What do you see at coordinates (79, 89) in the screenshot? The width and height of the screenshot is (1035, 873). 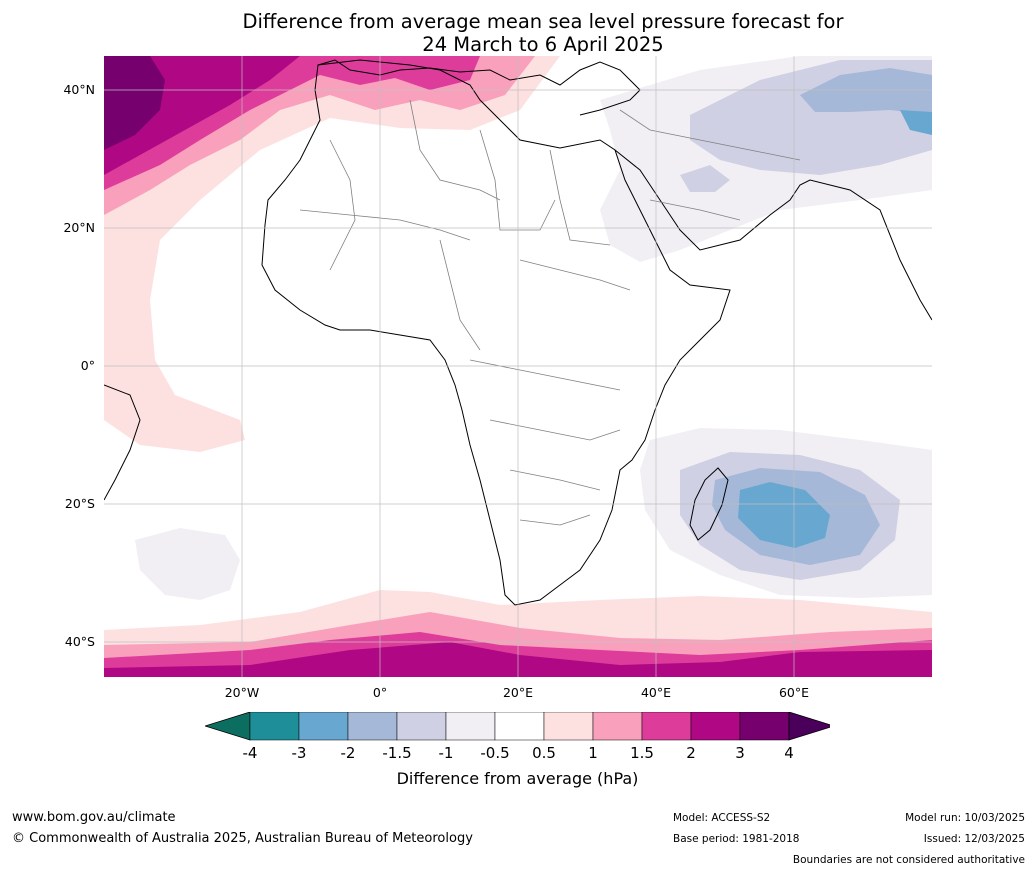 I see `lat-label-40n: 40°N` at bounding box center [79, 89].